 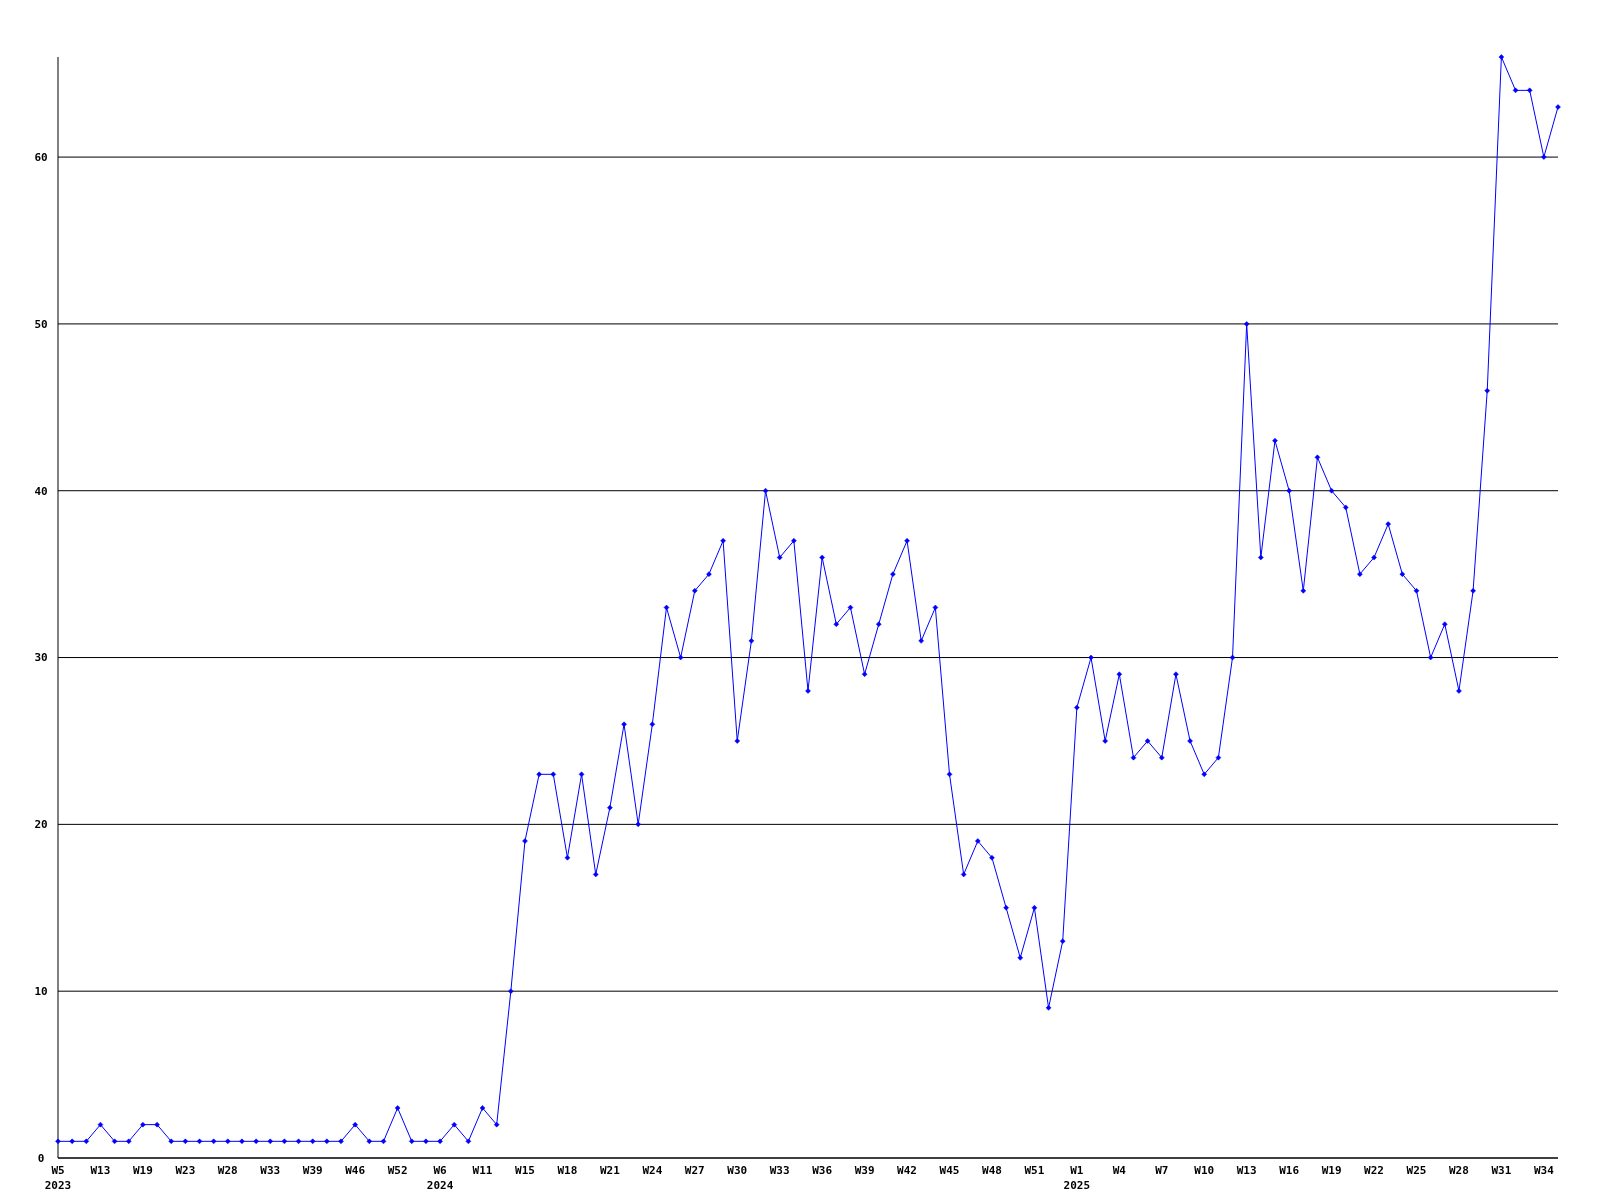 I want to click on y-tick-label: 50, so click(x=41, y=324).